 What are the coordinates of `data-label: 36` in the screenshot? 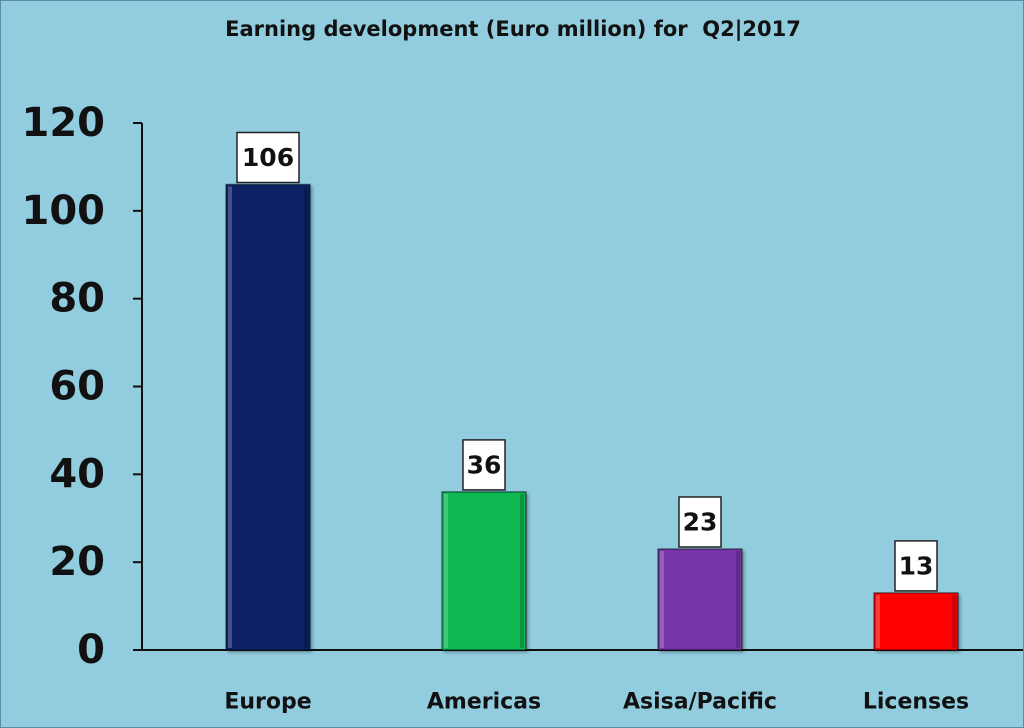 It's located at (484, 464).